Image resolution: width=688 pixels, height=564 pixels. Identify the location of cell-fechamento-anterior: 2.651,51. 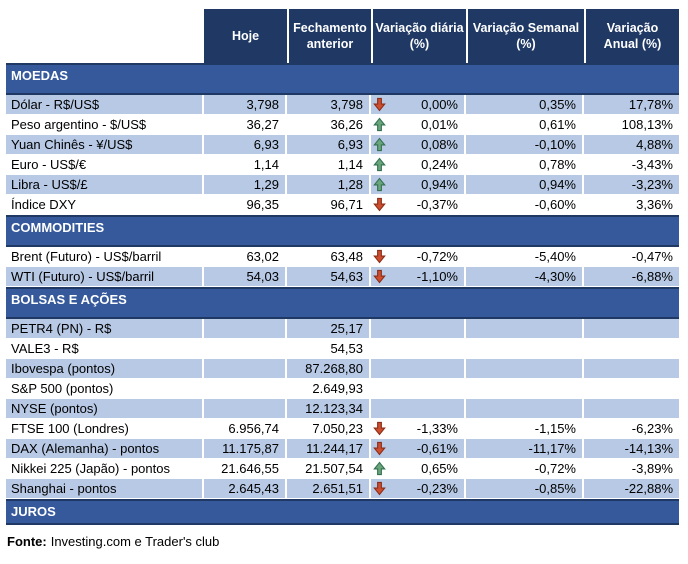
(329, 489).